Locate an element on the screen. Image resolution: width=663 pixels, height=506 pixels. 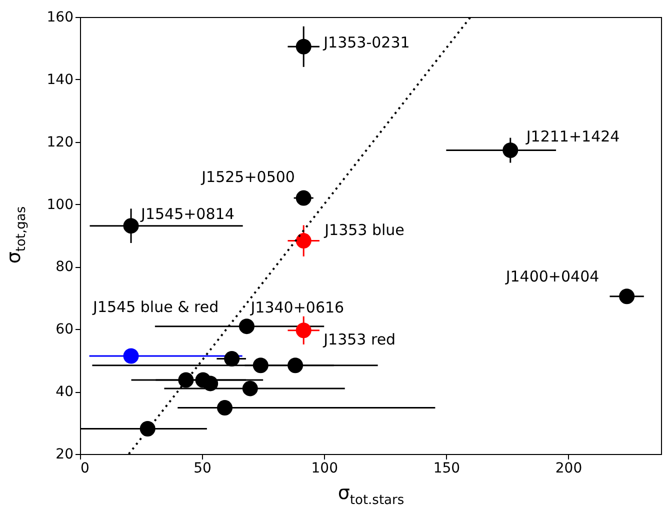
annotation: J1211+1424 is located at coordinates (572, 136).